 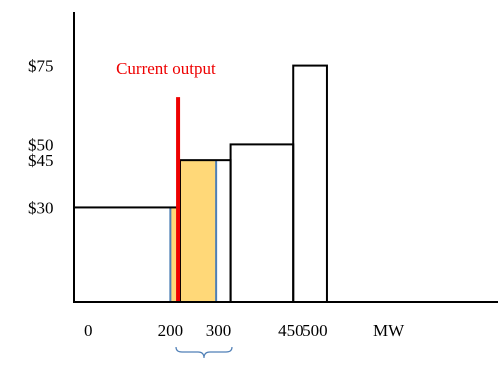 What do you see at coordinates (315, 330) in the screenshot?
I see `x-tick-label: 500` at bounding box center [315, 330].